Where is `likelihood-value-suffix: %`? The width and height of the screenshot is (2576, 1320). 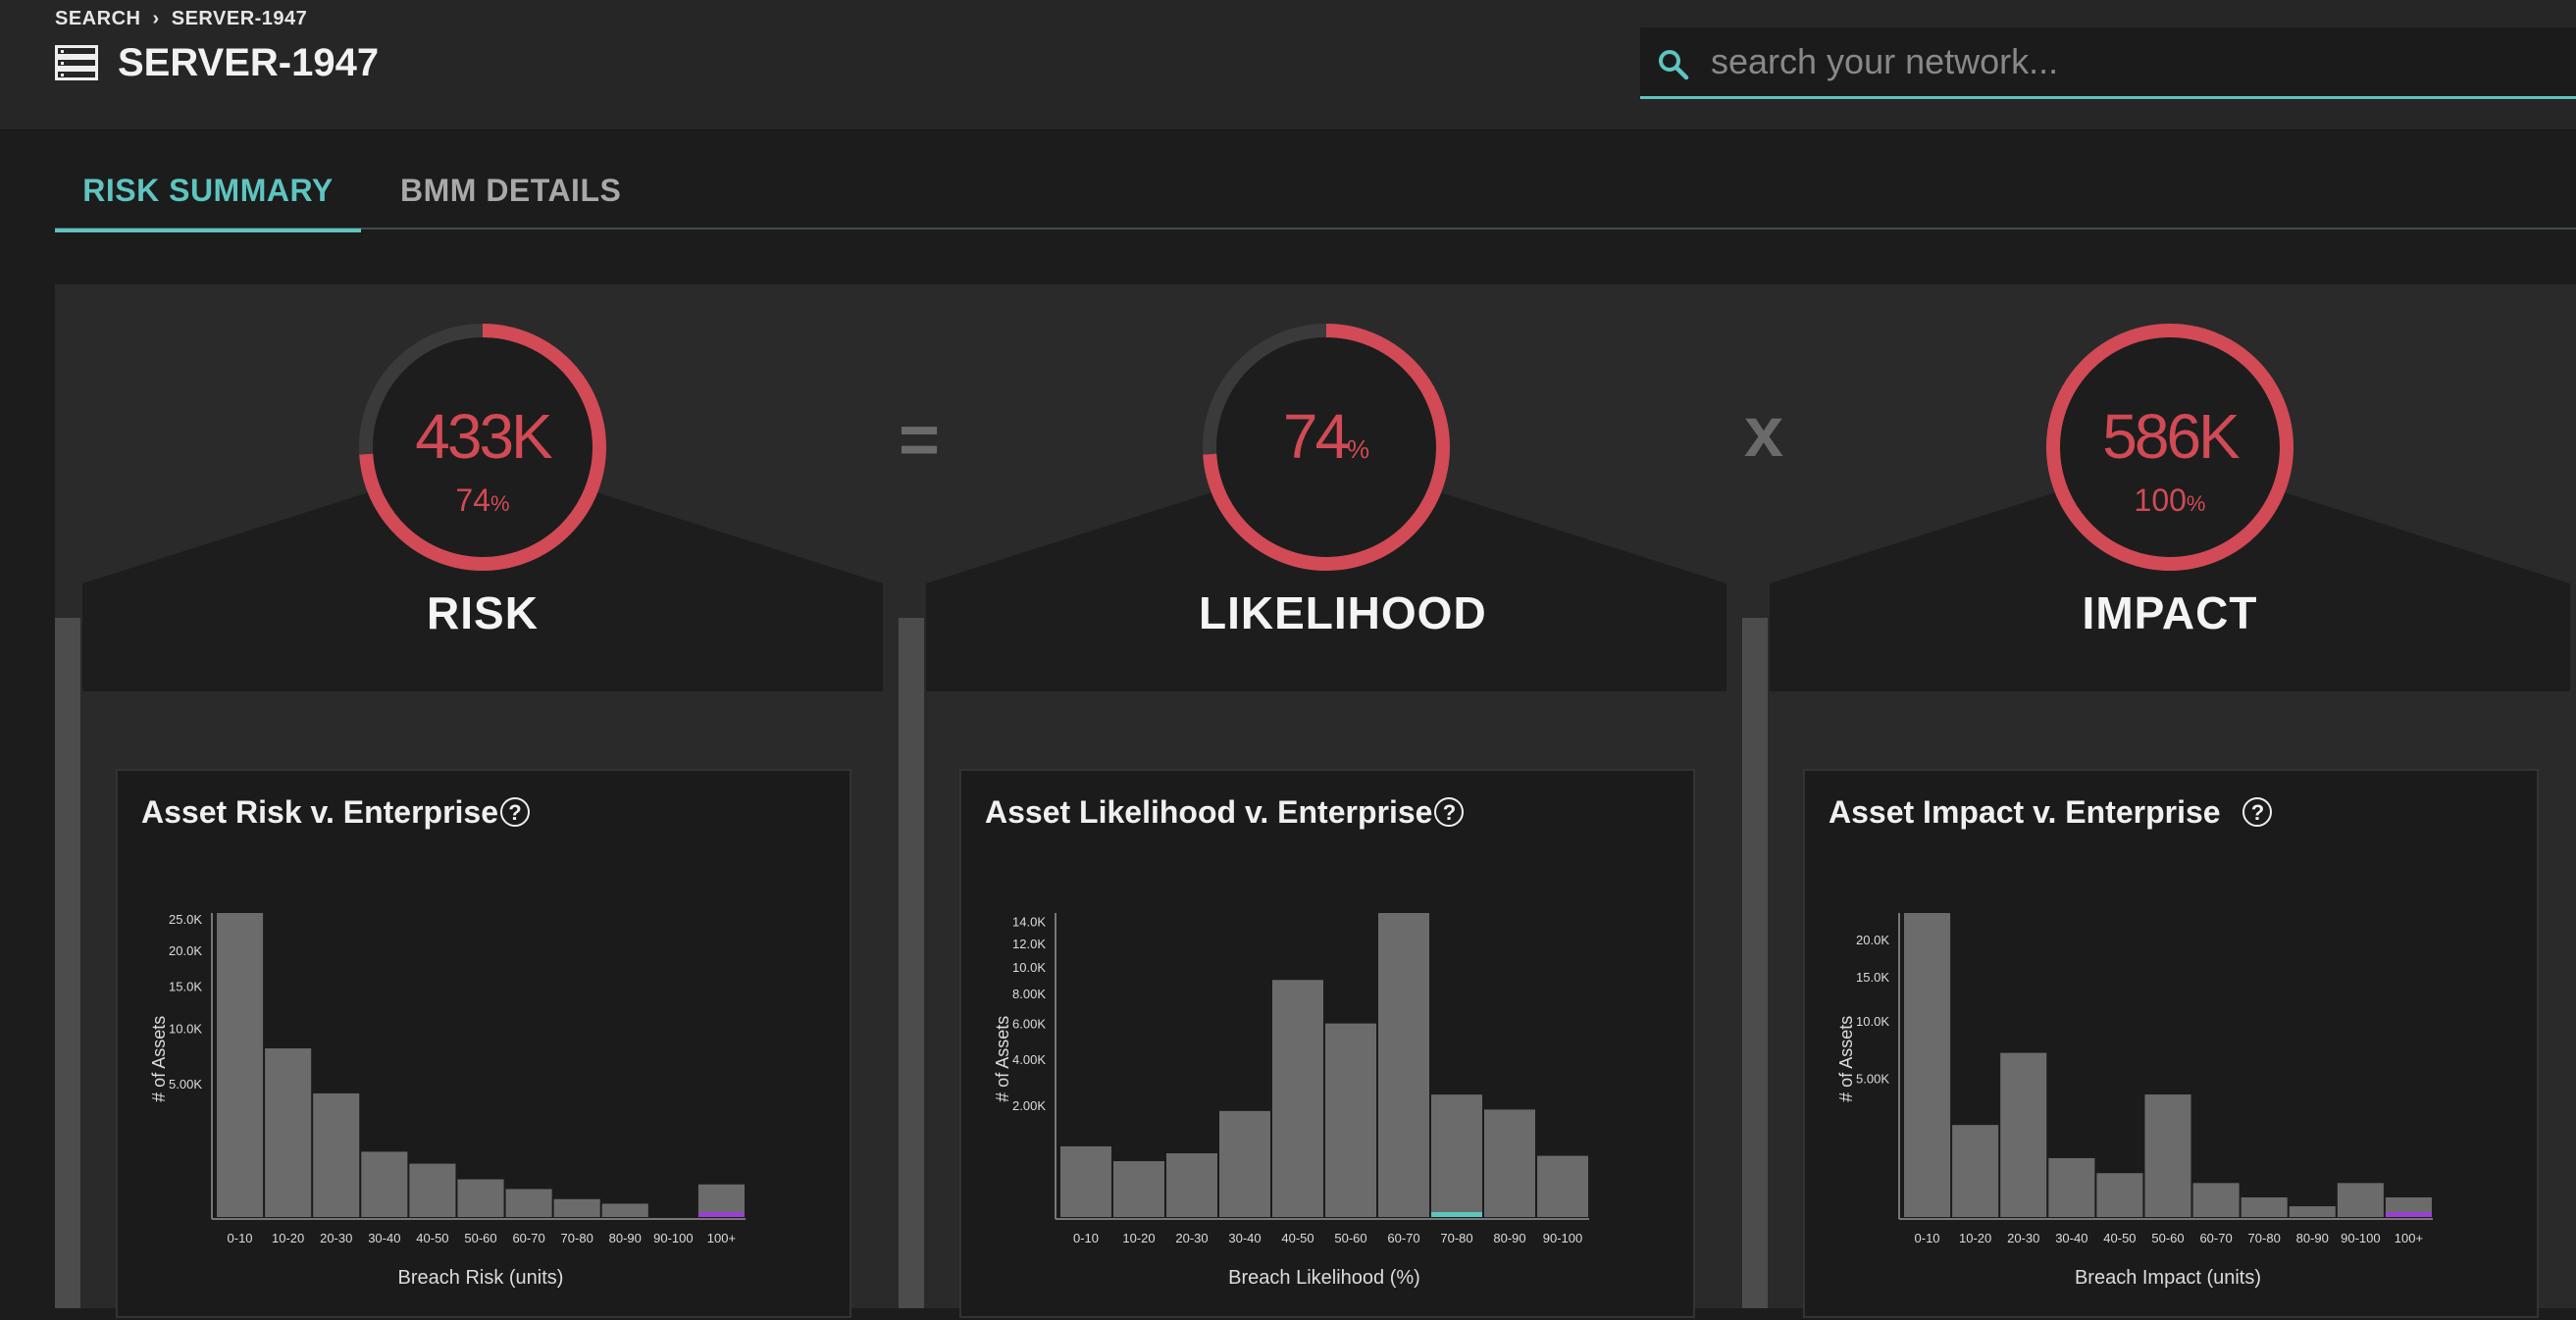
likelihood-value-suffix: % is located at coordinates (1358, 449).